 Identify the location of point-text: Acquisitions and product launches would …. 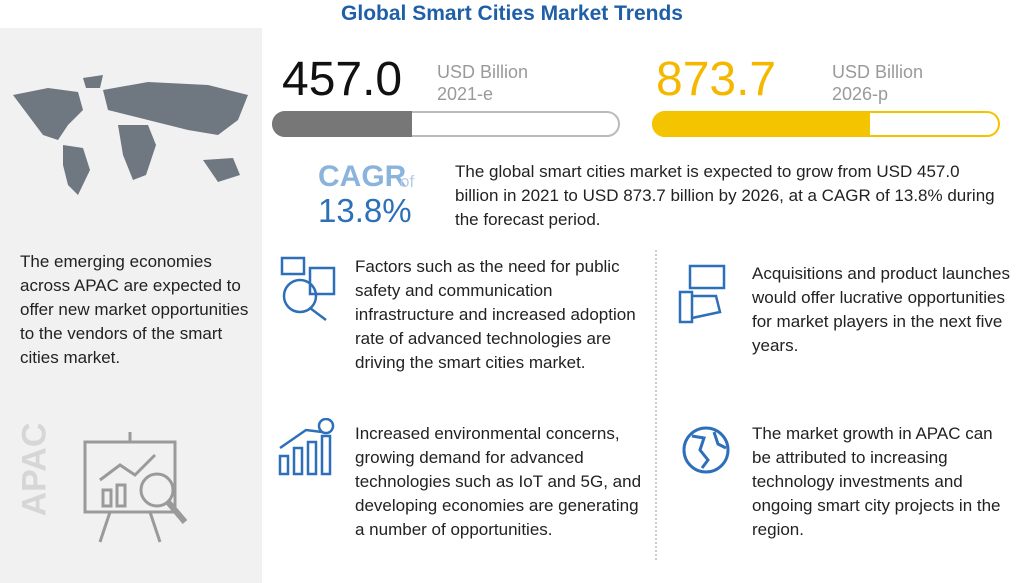
(881, 309).